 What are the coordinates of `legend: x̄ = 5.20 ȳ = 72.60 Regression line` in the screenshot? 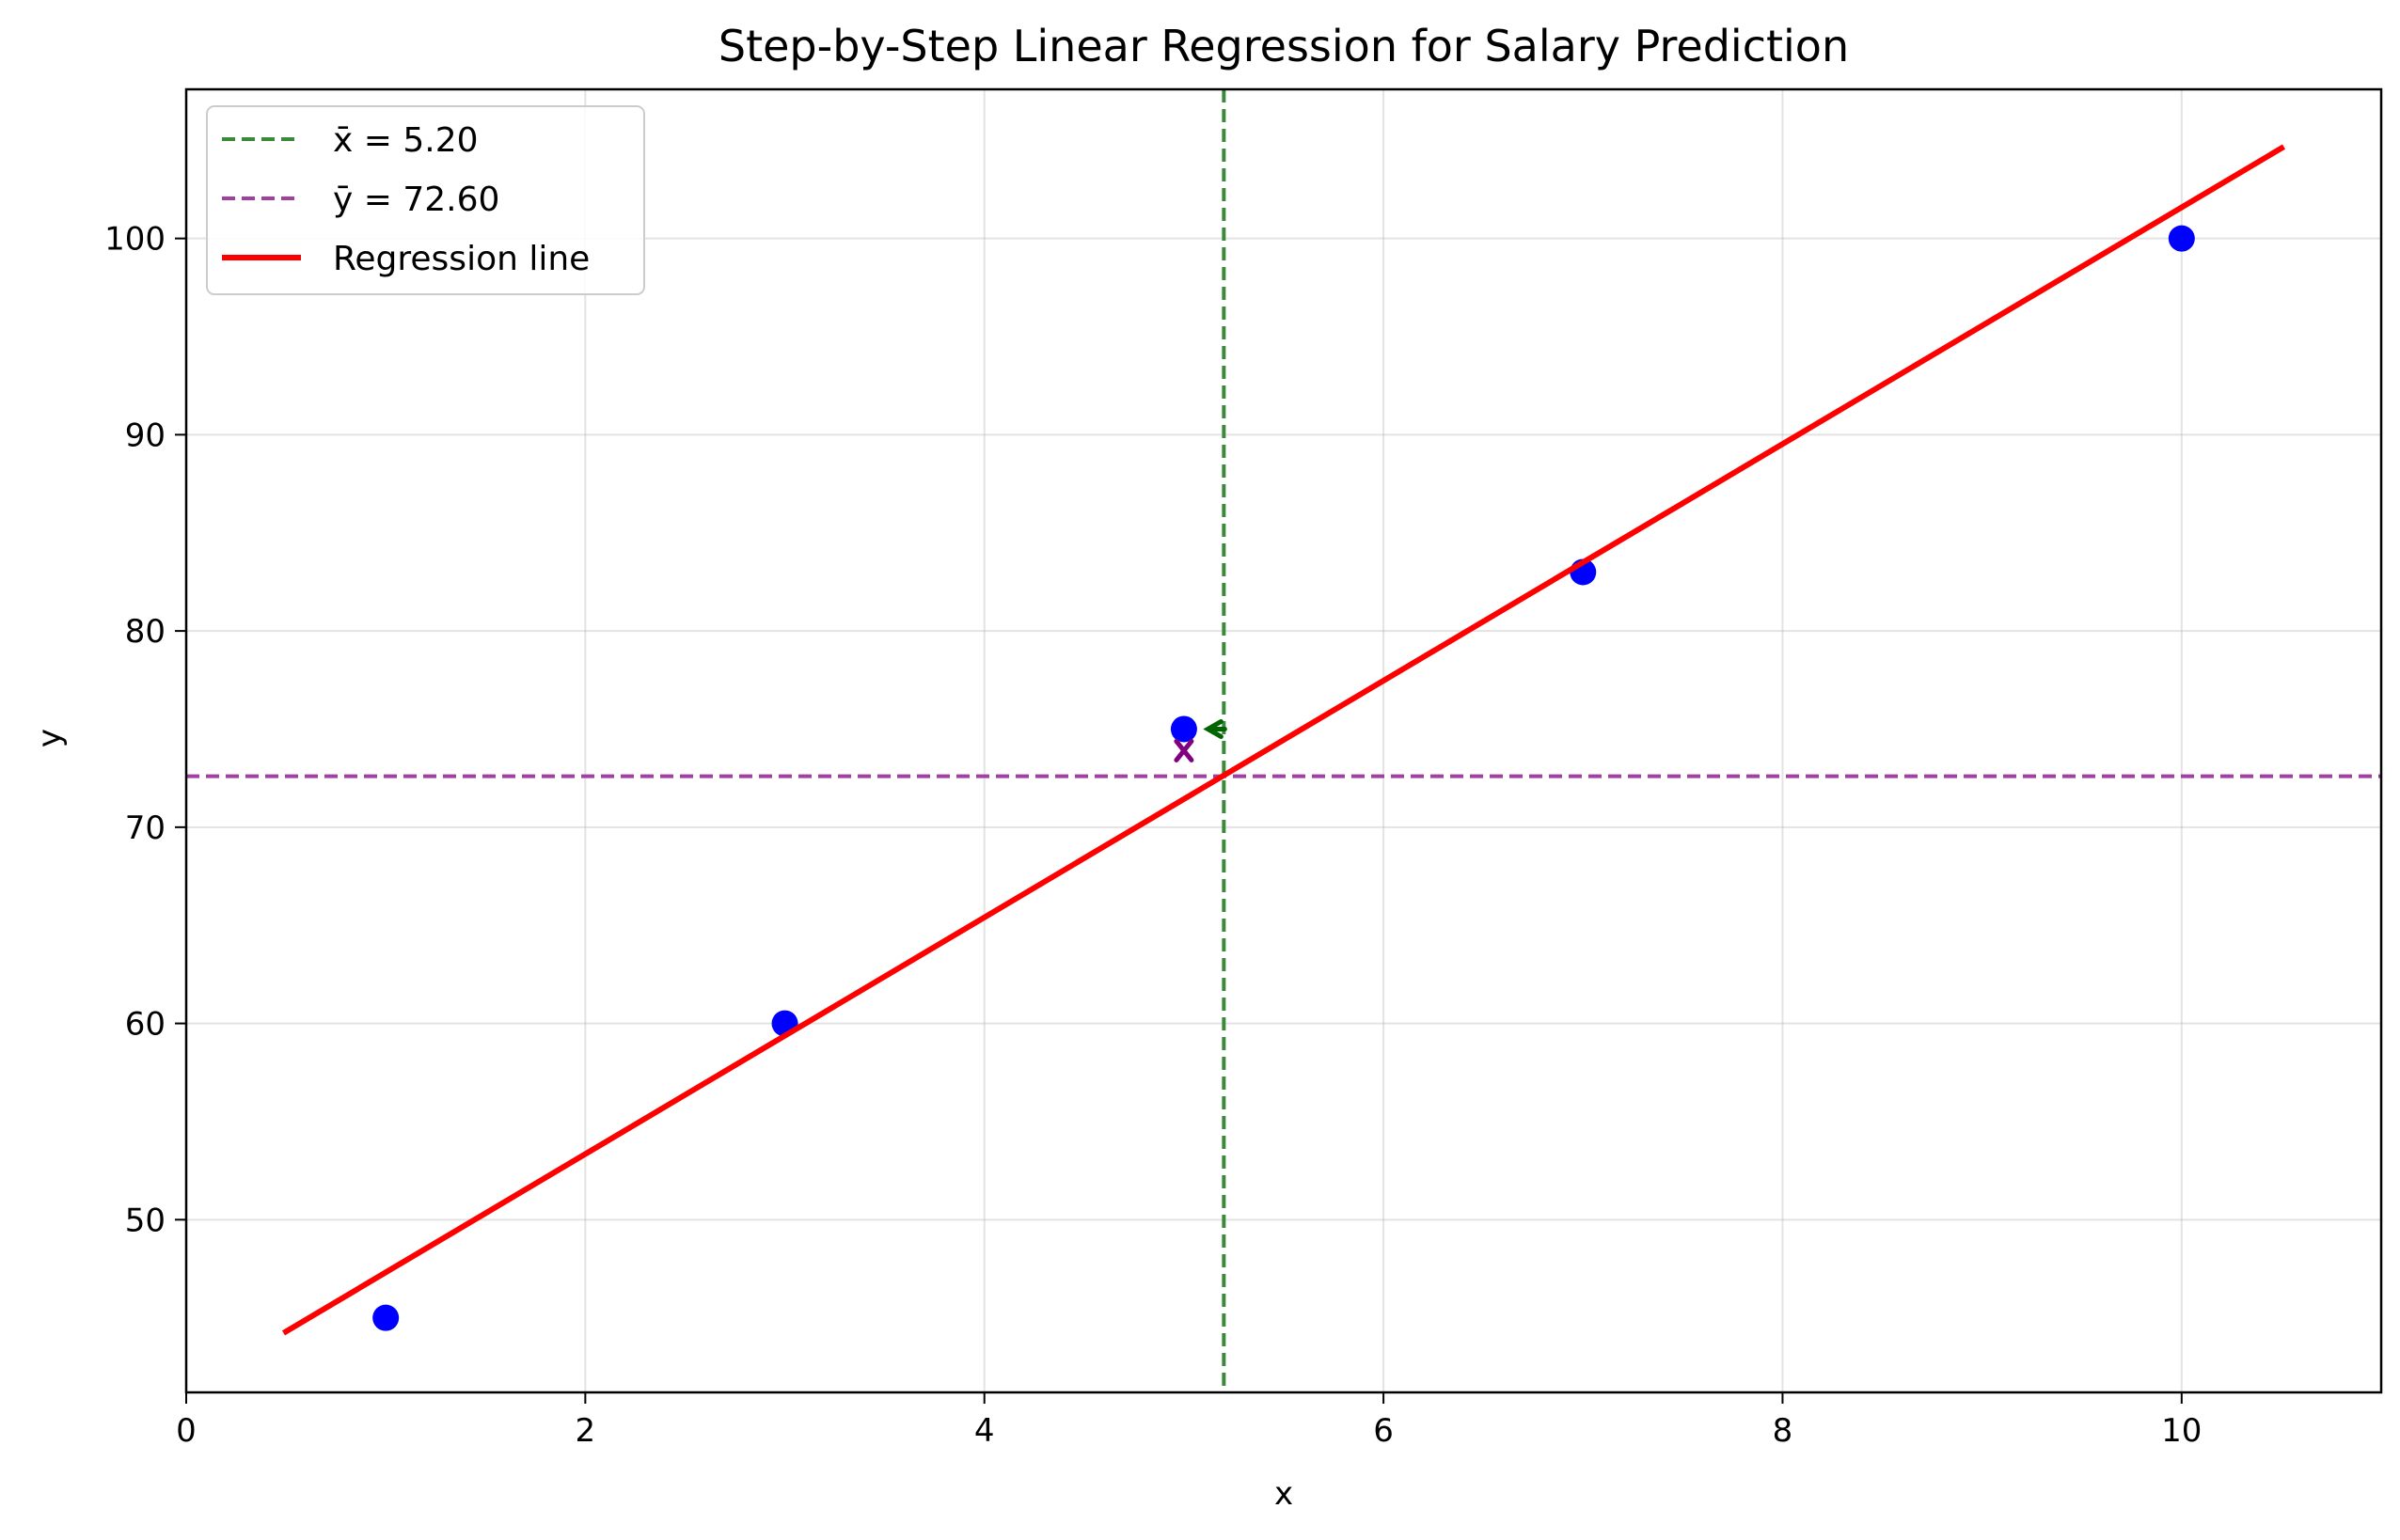 It's located at (425, 200).